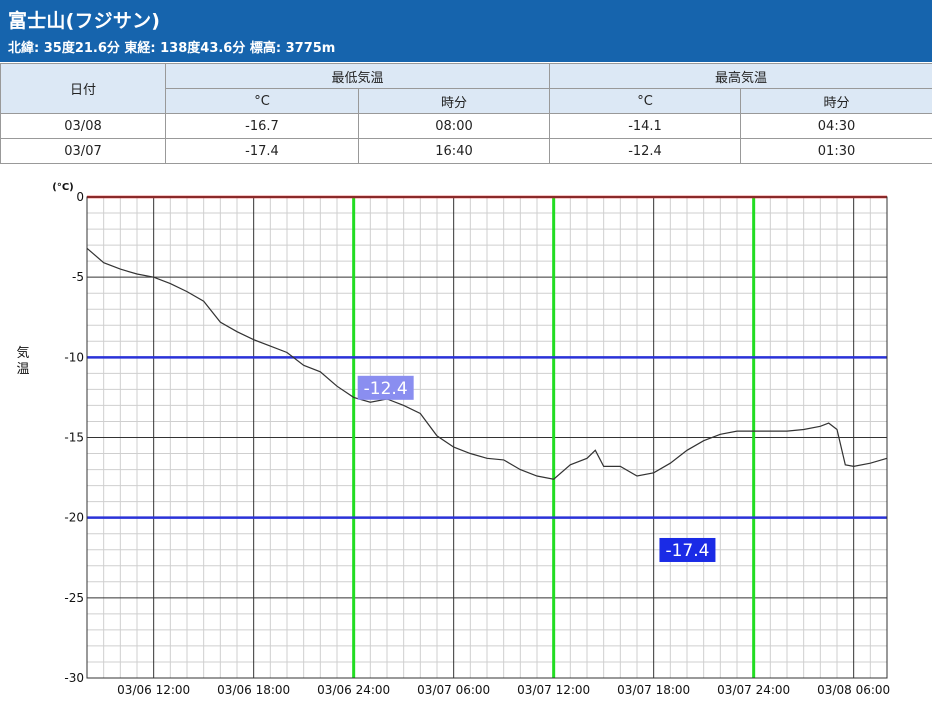  Describe the element at coordinates (74, 357) in the screenshot. I see `y-tick-label: -10` at that location.